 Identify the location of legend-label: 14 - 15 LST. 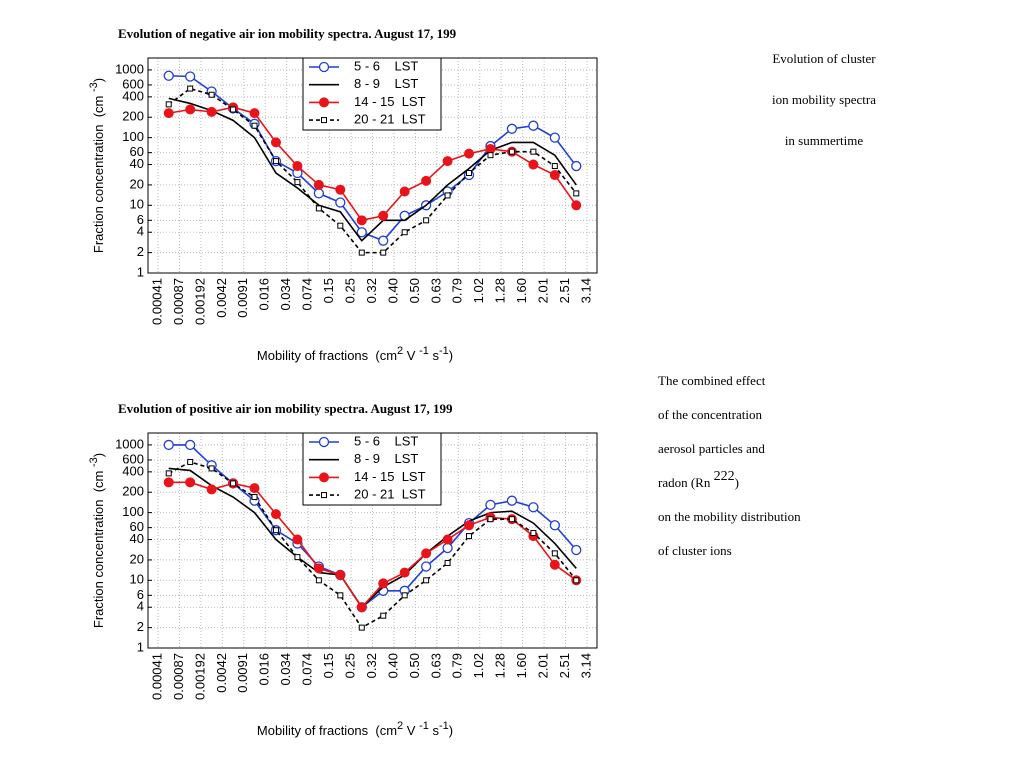
(390, 476).